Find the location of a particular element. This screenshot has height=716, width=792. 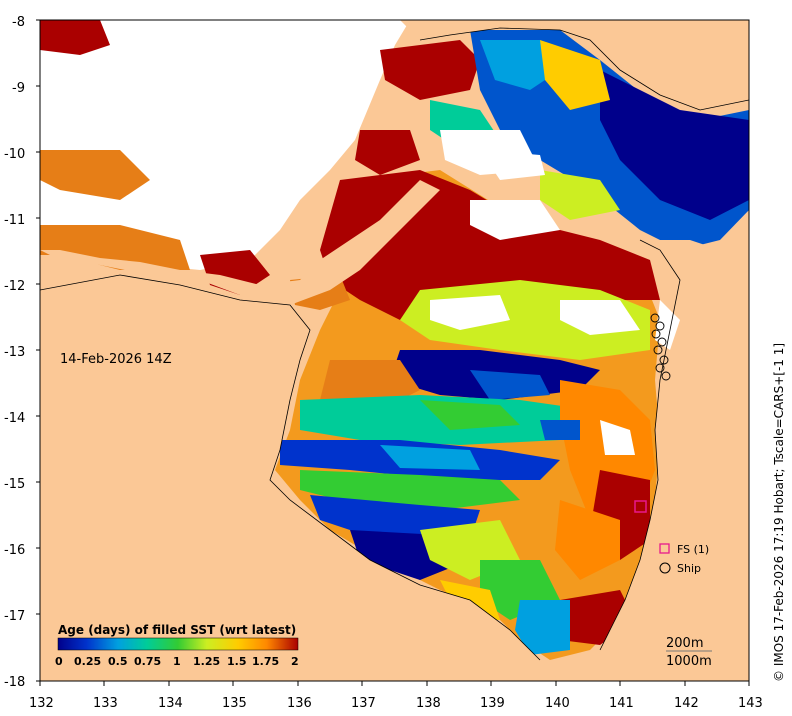

x-tick-label: 137 is located at coordinates (363, 703).